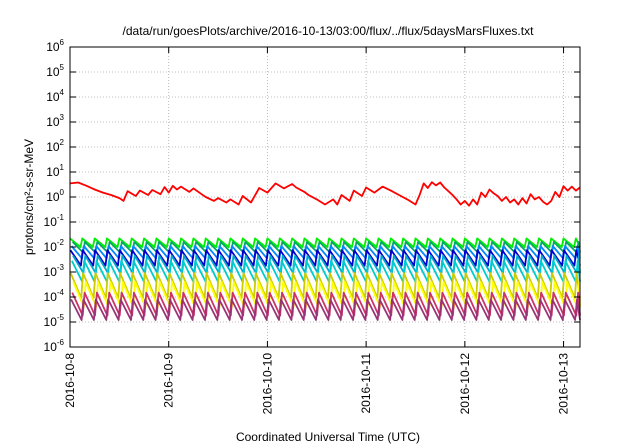  Describe the element at coordinates (465, 384) in the screenshot. I see `x-tick-label: 2016-10-12` at that location.